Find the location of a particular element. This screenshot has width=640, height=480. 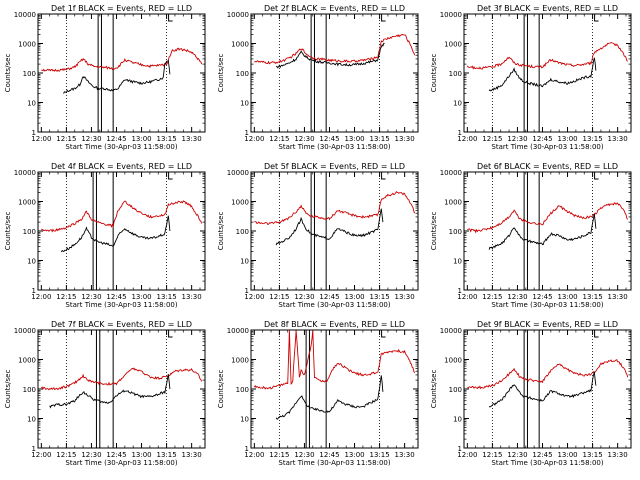

panel-title: Det 6f BLACK = Events, RED = LLD is located at coordinates (547, 166).